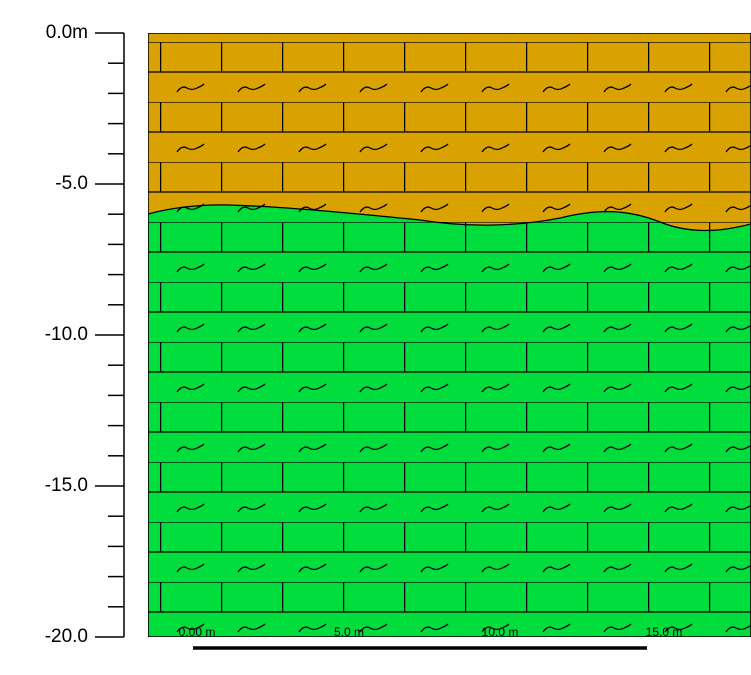 Image resolution: width=751 pixels, height=675 pixels. What do you see at coordinates (66, 636) in the screenshot?
I see `depth-label: -20.0` at bounding box center [66, 636].